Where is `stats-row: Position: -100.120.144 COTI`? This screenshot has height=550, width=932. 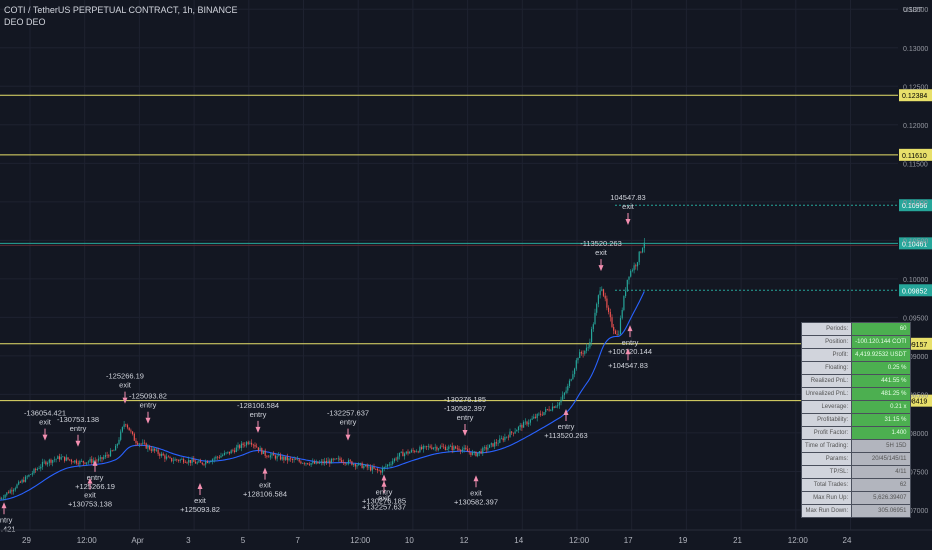
stats-row: Position: -100.120.144 COTI is located at coordinates (855, 342).